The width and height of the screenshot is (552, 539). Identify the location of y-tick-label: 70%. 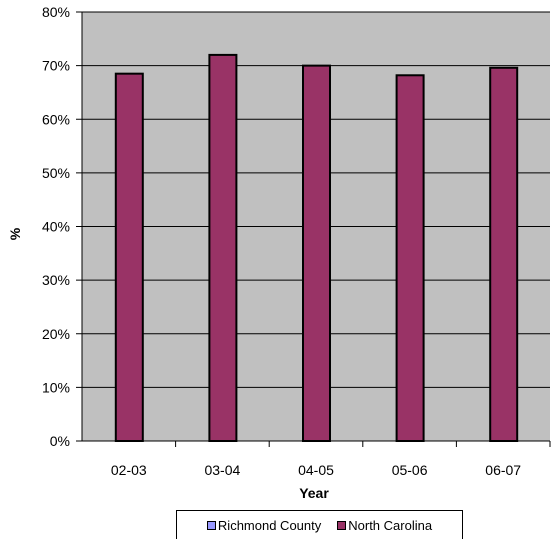
(56, 66).